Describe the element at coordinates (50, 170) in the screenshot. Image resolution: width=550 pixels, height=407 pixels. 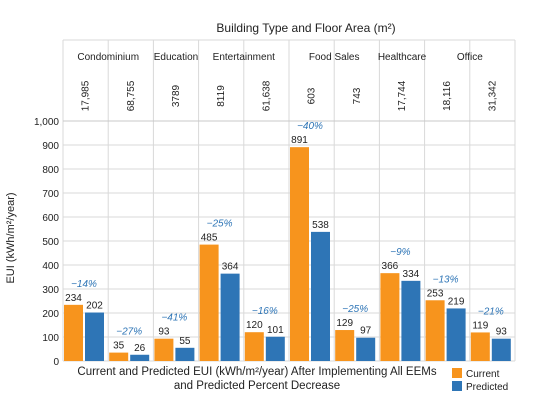
I see `y-tick-label: 800` at that location.